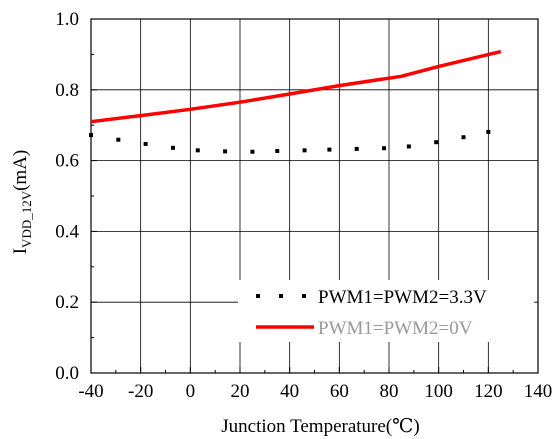  What do you see at coordinates (296, 86) in the screenshot?
I see `series-line` at bounding box center [296, 86].